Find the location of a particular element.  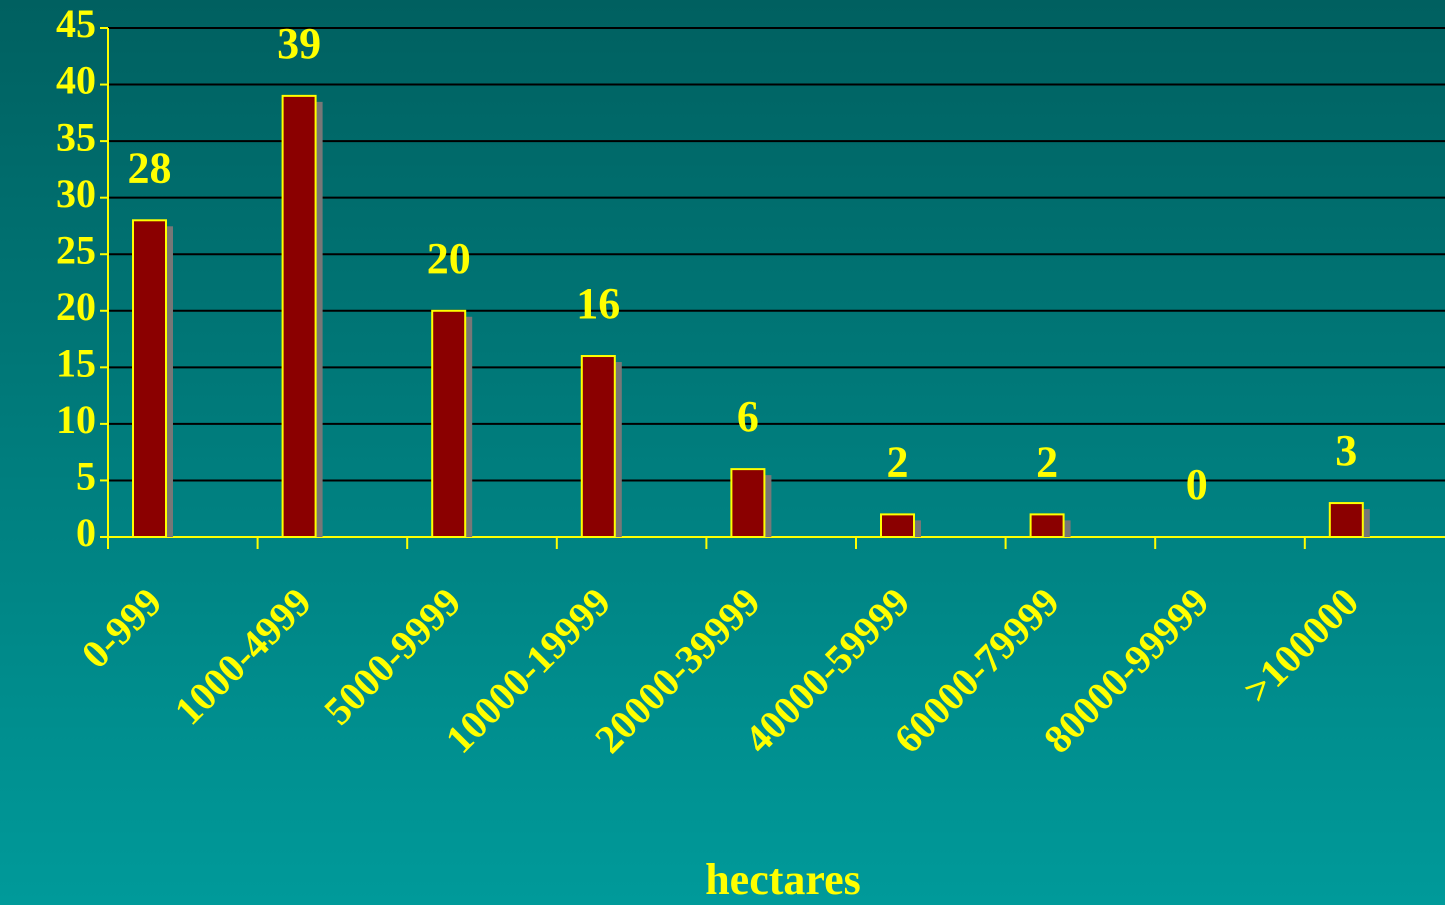

value-label: 0 is located at coordinates (1197, 484).